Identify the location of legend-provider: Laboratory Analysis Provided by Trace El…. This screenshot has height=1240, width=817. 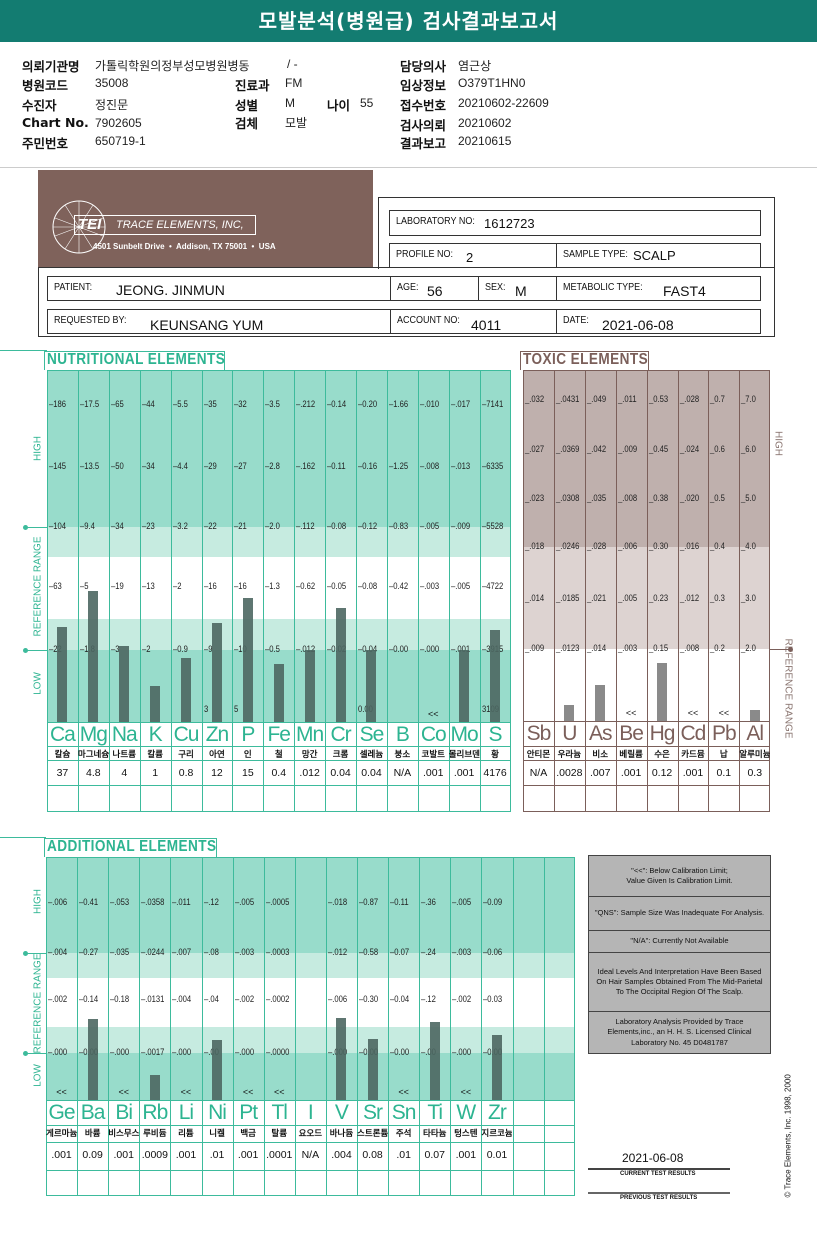
(679, 1032).